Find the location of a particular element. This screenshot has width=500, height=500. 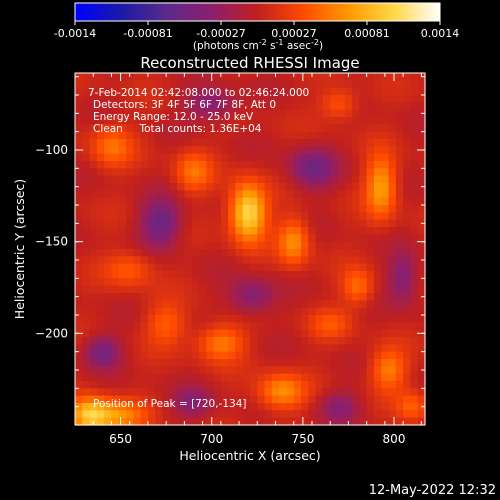

x-axis-label: Heliocentric X (arcsec) is located at coordinates (249, 455).